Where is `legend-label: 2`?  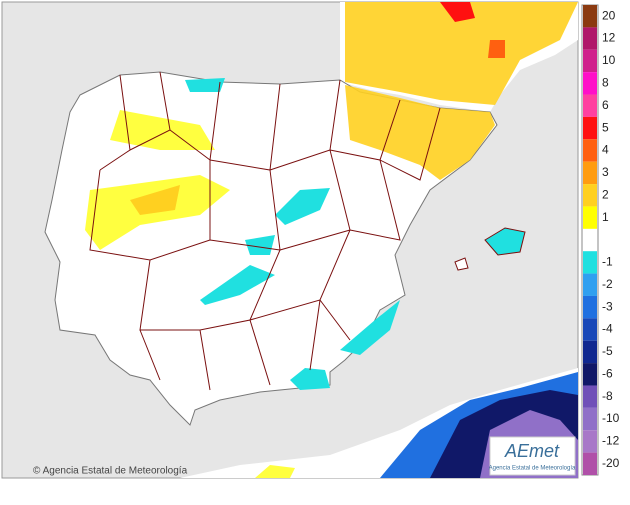
legend-label: 2 is located at coordinates (605, 194).